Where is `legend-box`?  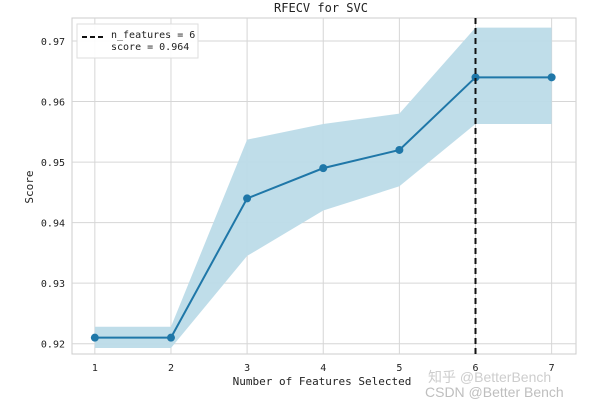
legend-box is located at coordinates (137, 41).